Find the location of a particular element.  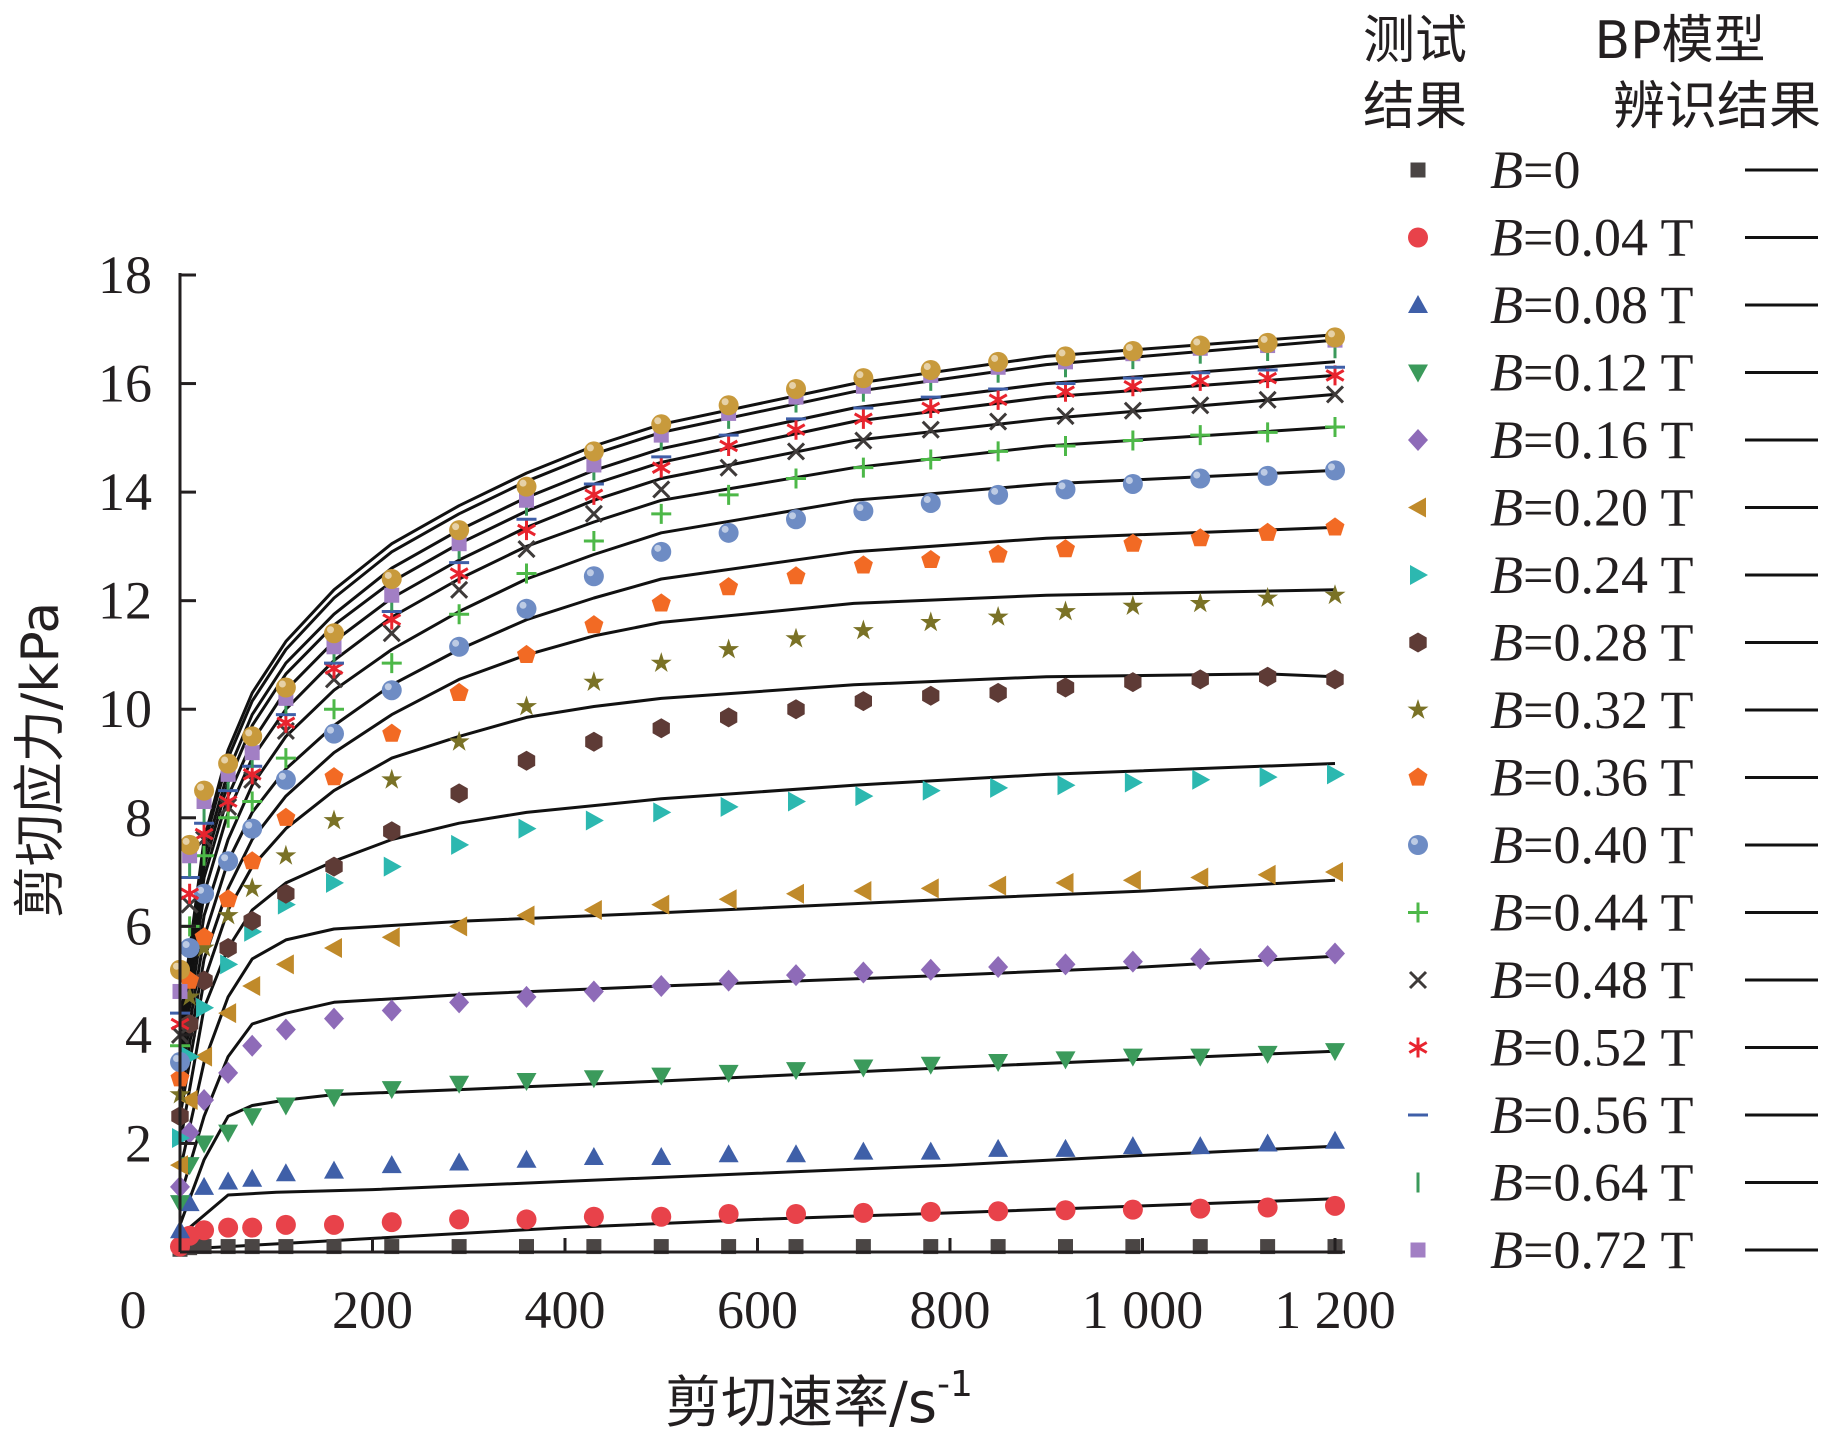

legend-label: B=0.24 T is located at coordinates (1591, 575).